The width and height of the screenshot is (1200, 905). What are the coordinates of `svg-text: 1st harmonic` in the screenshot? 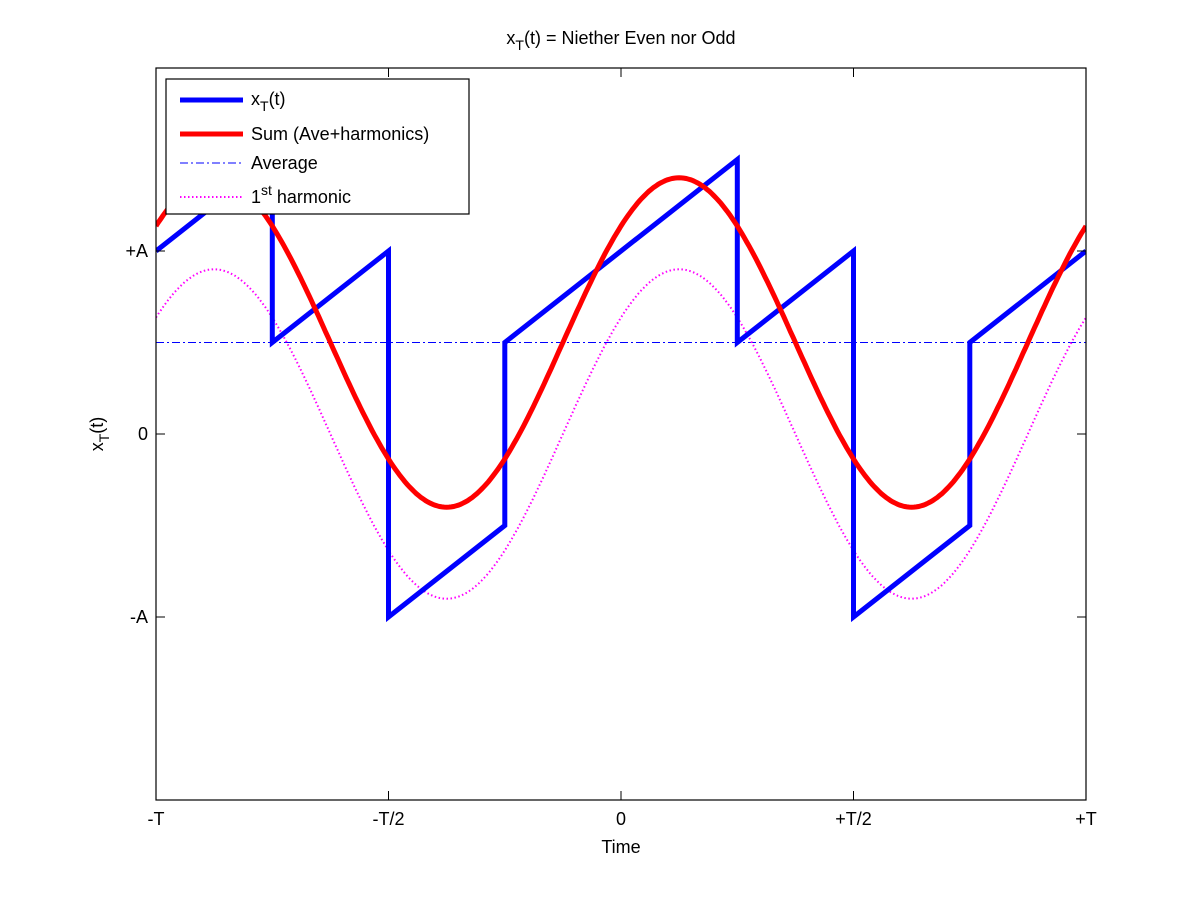 It's located at (301, 194).